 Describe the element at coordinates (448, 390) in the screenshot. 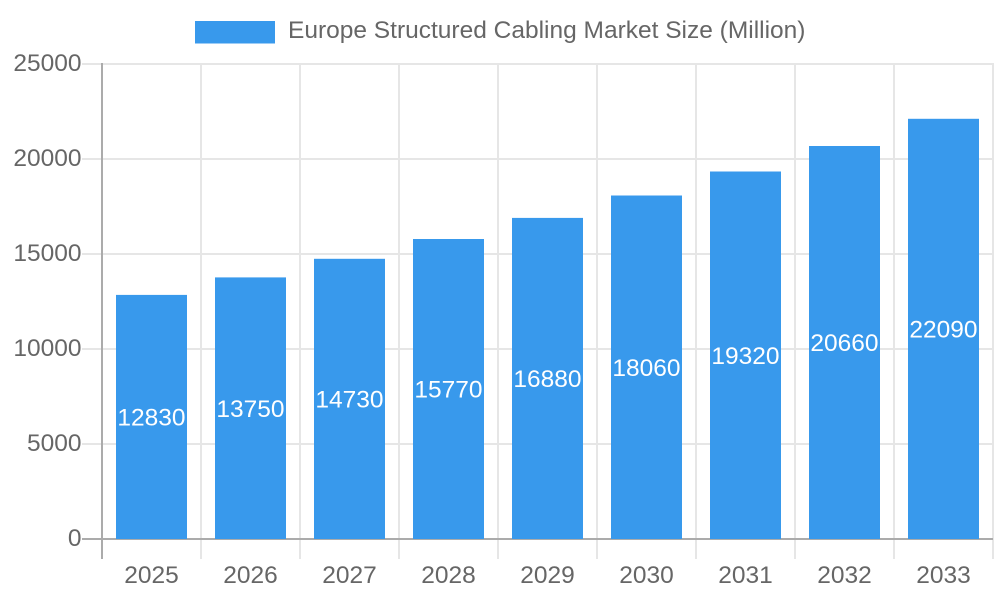

I see `svg-text: 15770` at that location.